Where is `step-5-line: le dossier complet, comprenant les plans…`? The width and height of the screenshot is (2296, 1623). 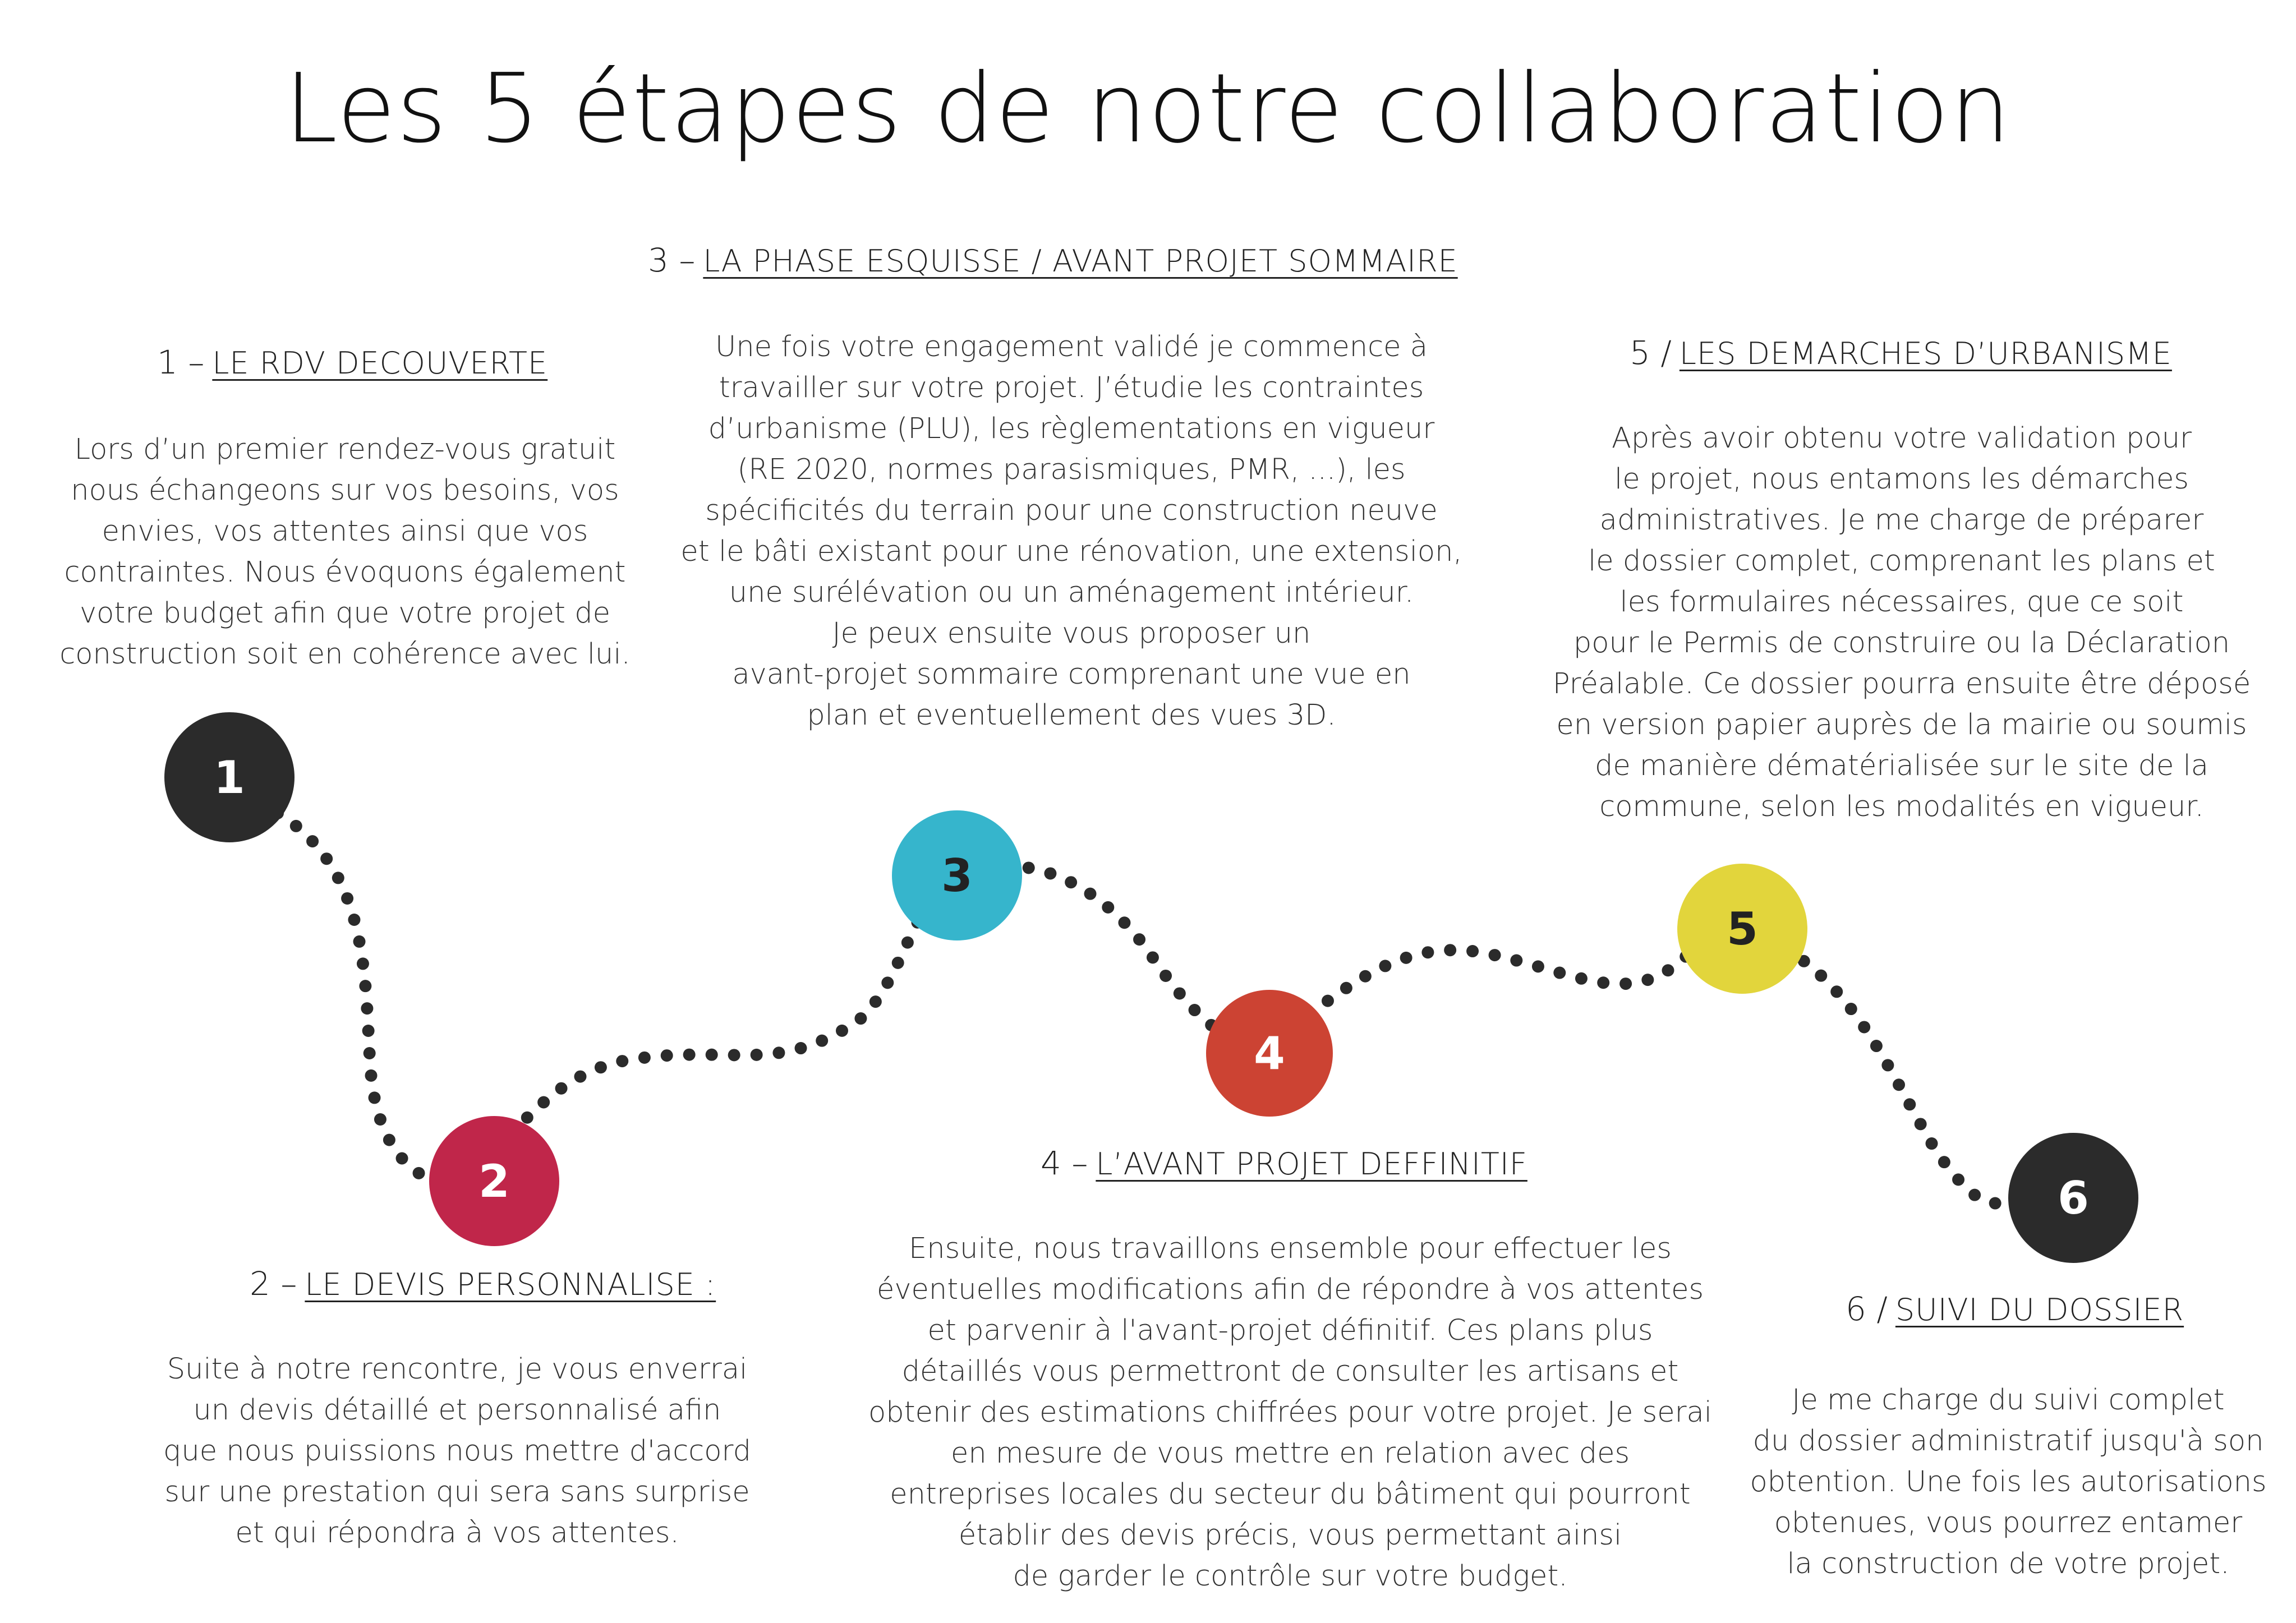 step-5-line: le dossier complet, comprenant les plans… is located at coordinates (1901, 561).